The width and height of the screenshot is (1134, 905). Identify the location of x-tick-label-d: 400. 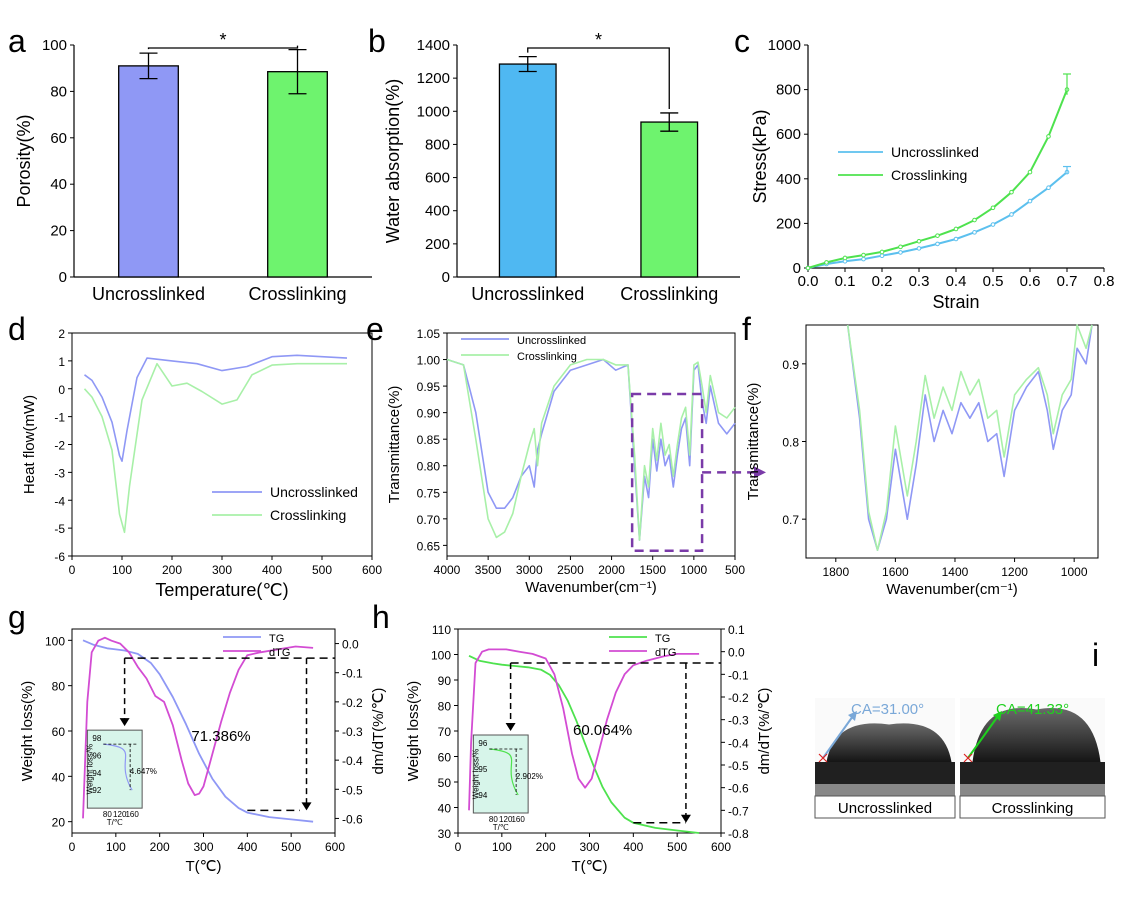
(272, 570).